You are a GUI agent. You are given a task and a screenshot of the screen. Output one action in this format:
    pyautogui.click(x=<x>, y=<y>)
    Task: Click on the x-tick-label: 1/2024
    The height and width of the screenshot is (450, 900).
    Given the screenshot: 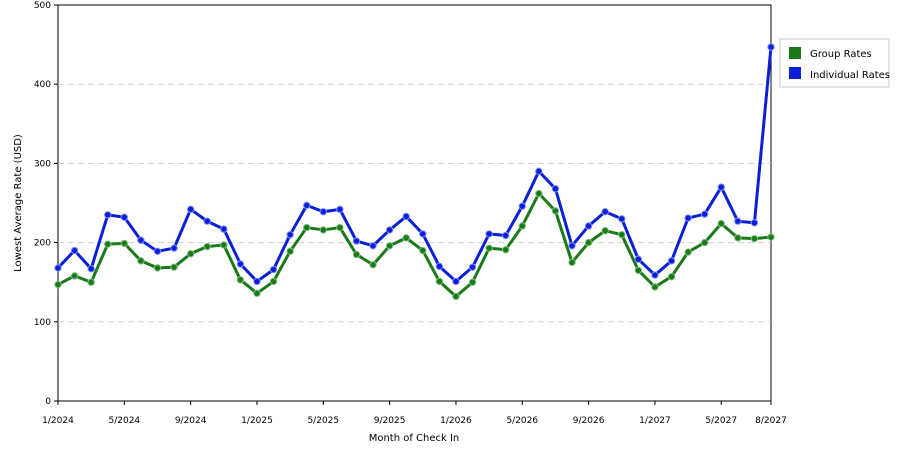 What is the action you would take?
    pyautogui.click(x=58, y=421)
    